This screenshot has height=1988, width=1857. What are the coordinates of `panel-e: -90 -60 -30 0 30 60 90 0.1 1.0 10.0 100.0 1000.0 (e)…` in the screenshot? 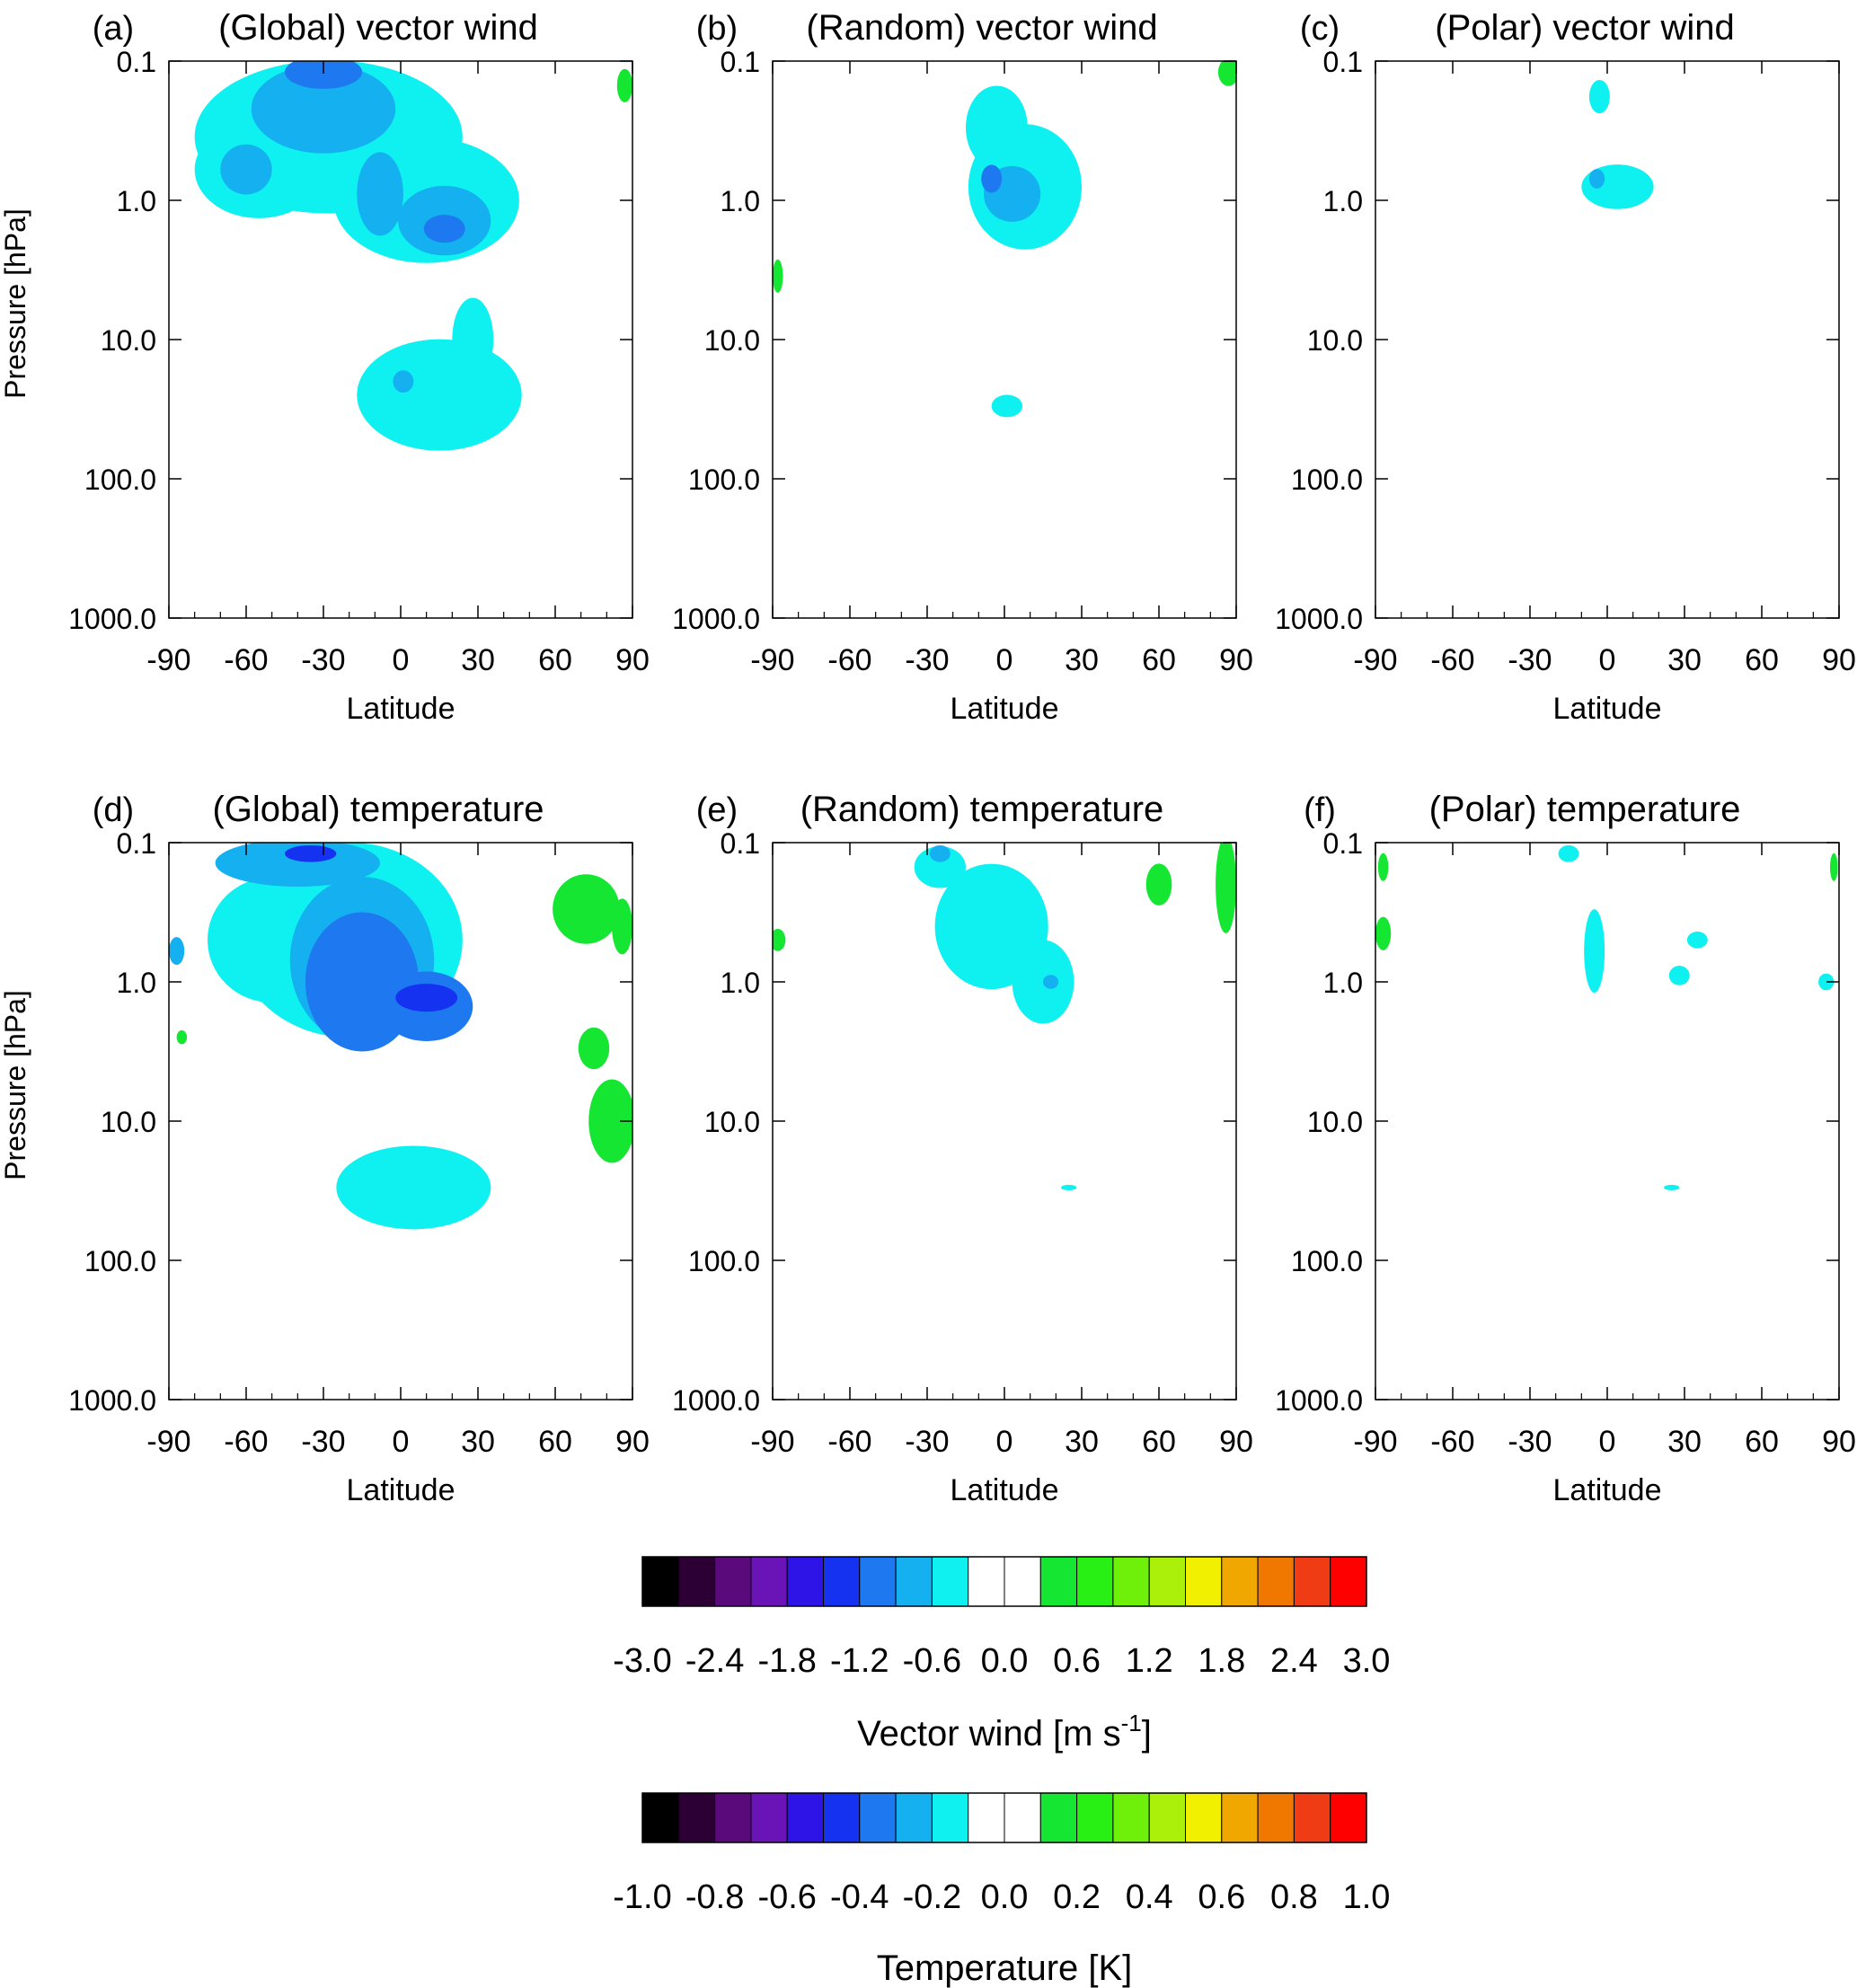 It's located at (962, 1148).